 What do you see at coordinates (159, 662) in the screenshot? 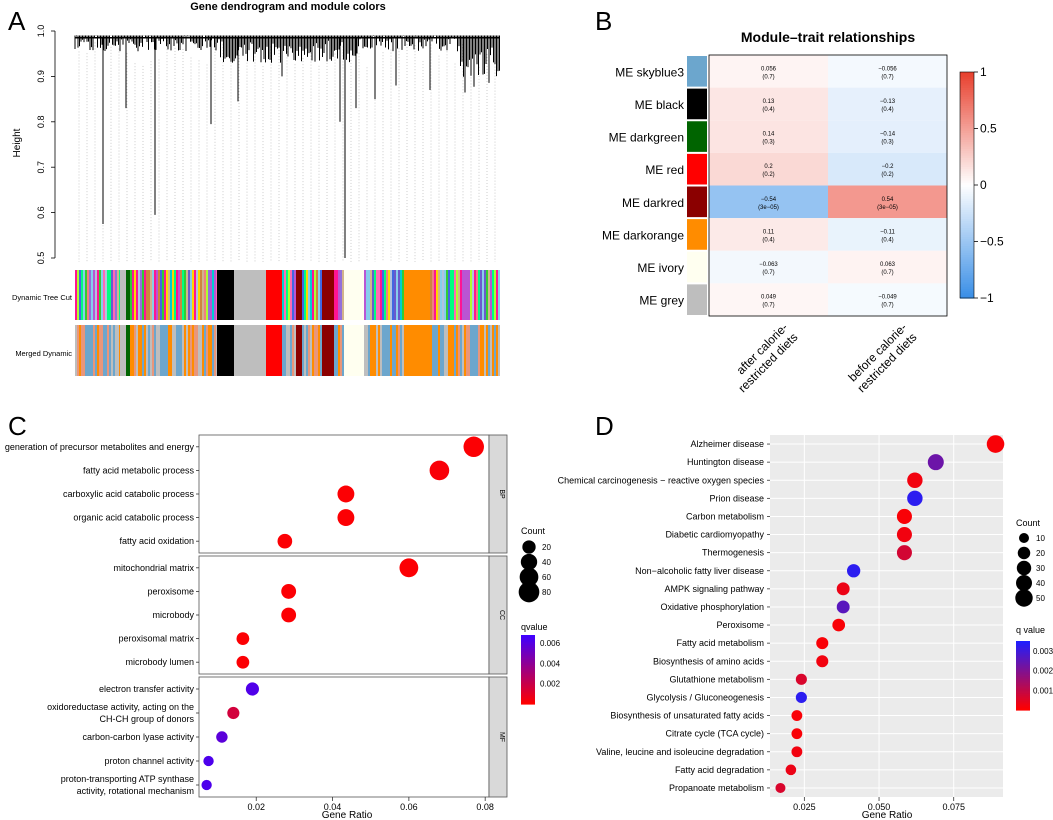
I see `go-term-label: microbody lumen` at bounding box center [159, 662].